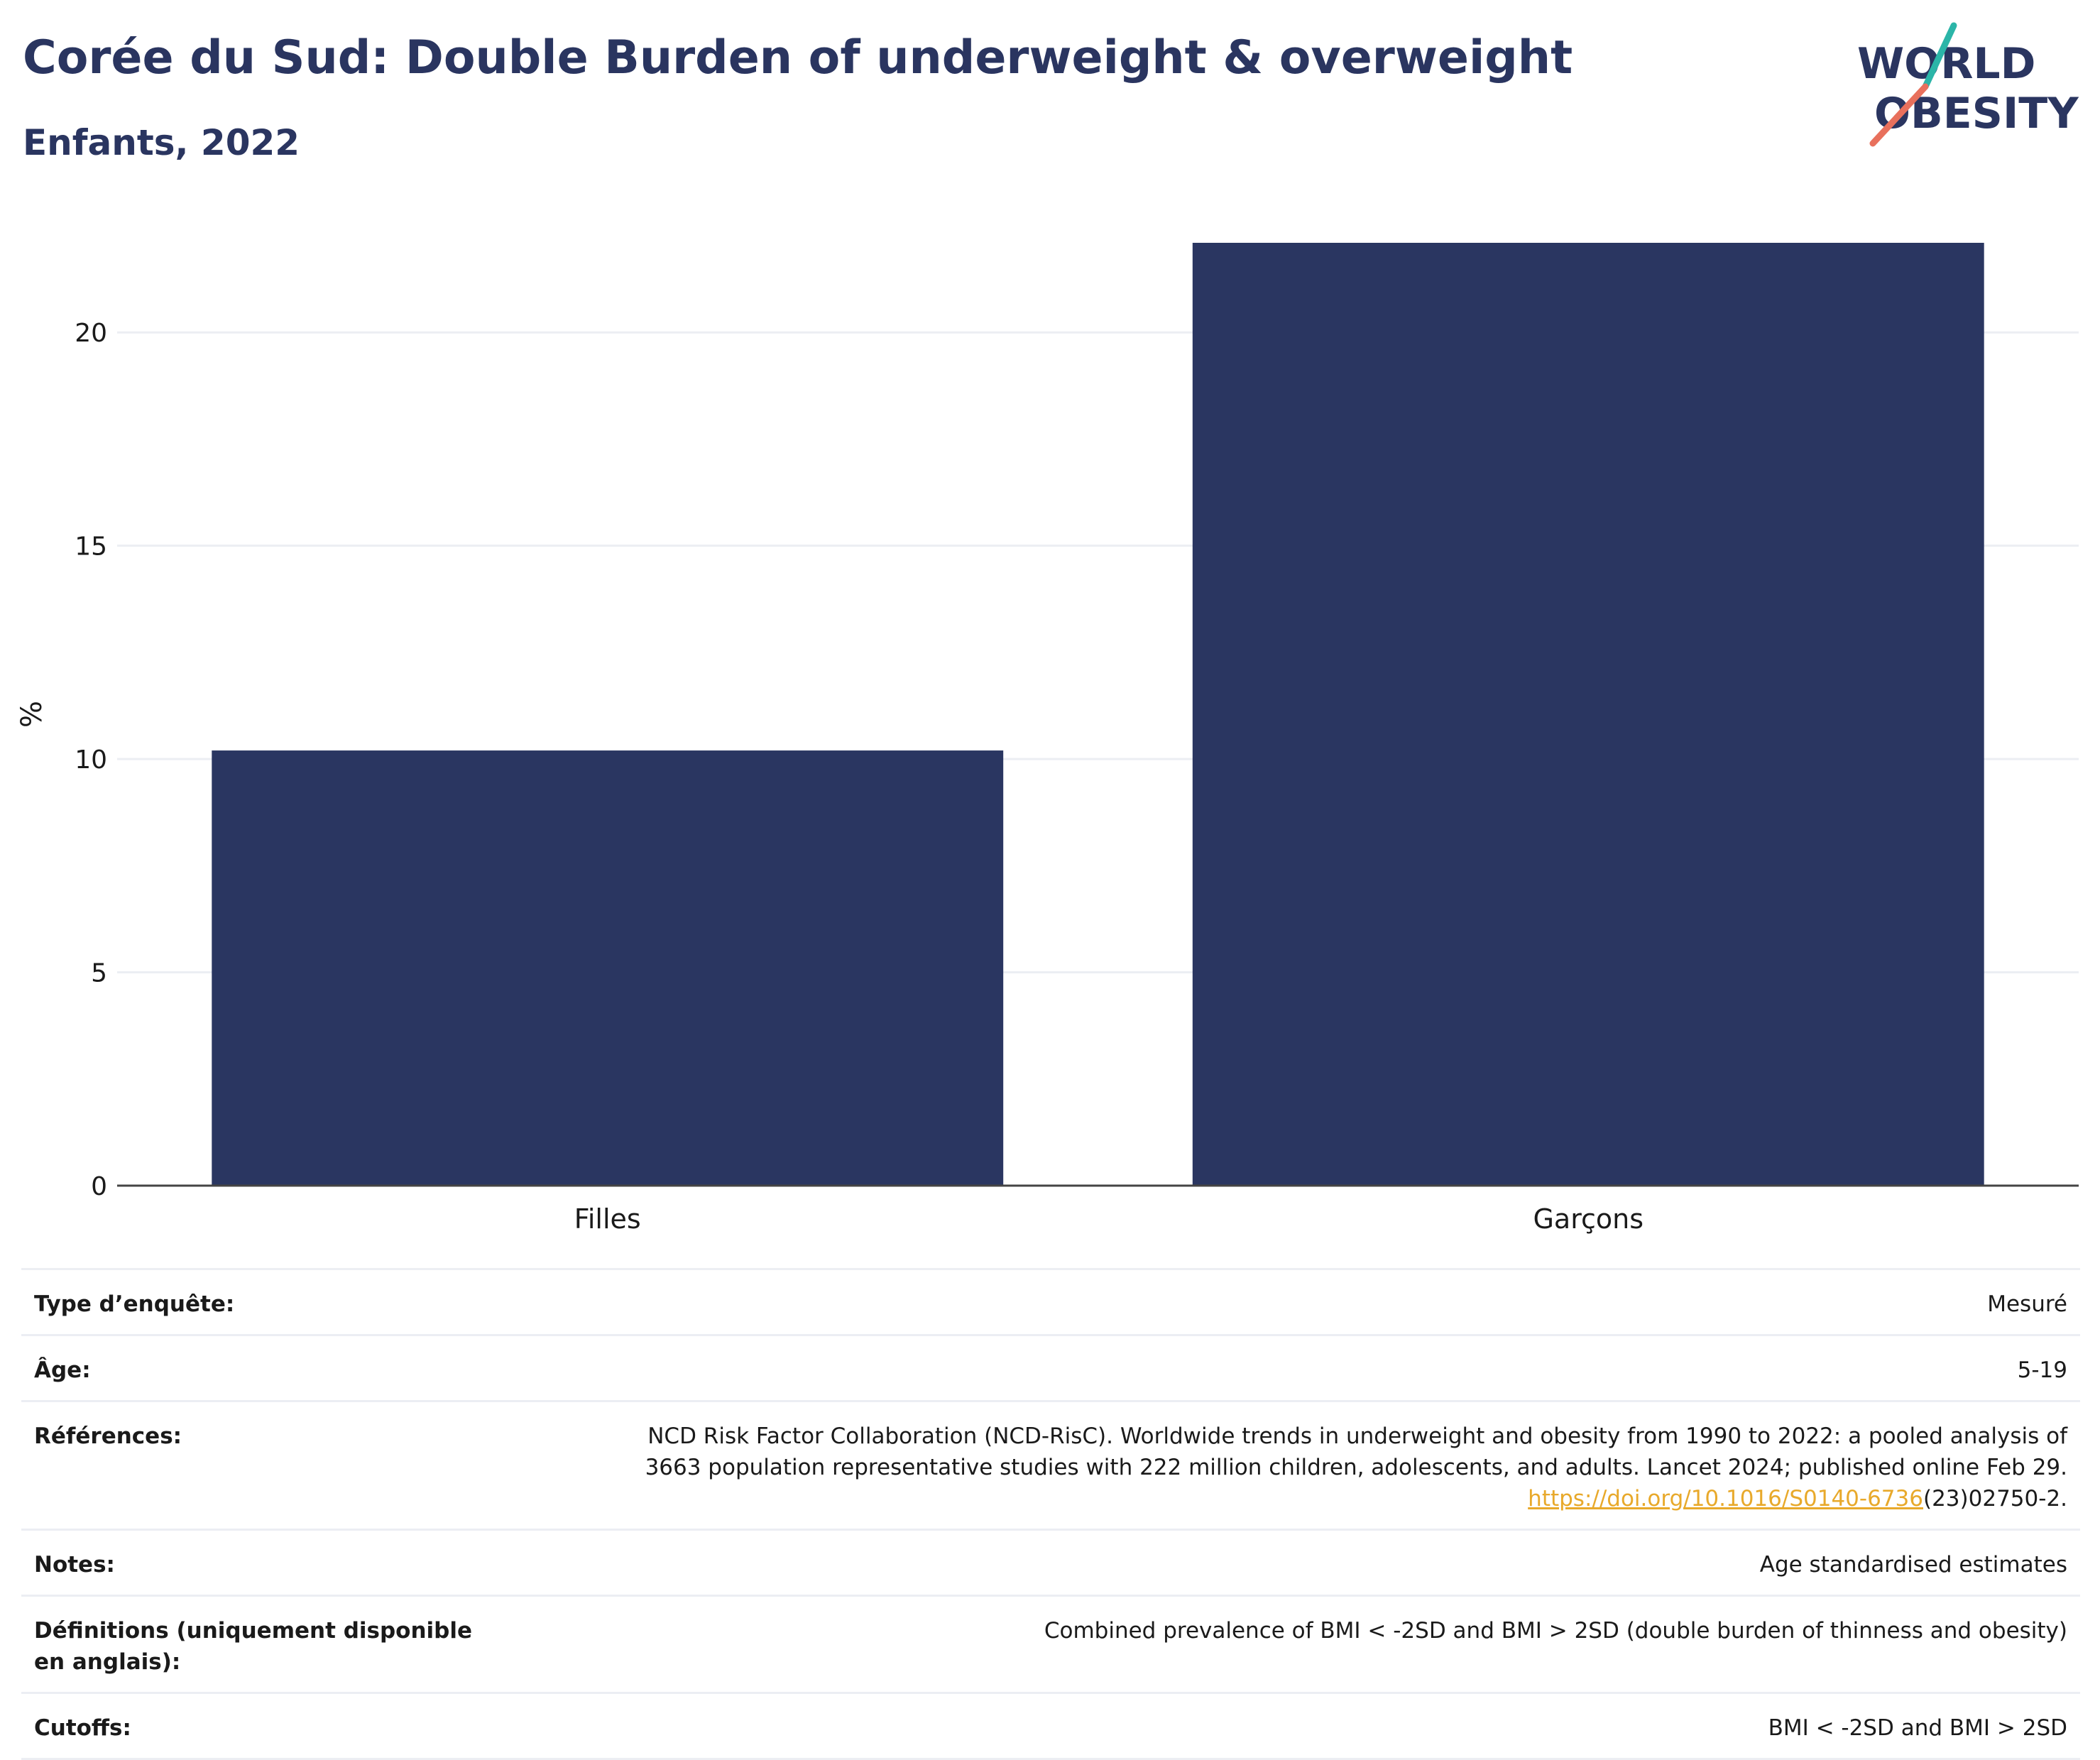  Describe the element at coordinates (608, 968) in the screenshot. I see `bar-filles` at that location.